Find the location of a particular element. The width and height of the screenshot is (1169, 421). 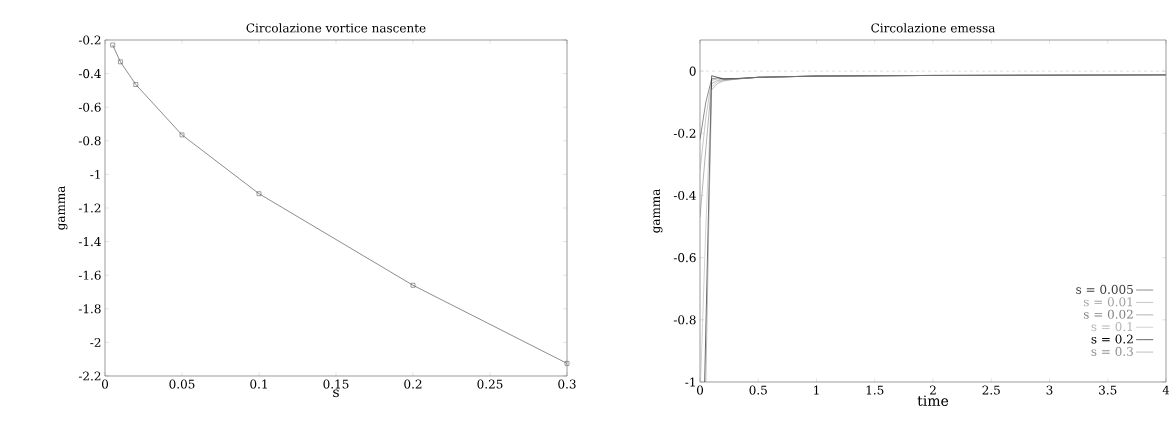

x-tick-label: 0.15 is located at coordinates (336, 384).